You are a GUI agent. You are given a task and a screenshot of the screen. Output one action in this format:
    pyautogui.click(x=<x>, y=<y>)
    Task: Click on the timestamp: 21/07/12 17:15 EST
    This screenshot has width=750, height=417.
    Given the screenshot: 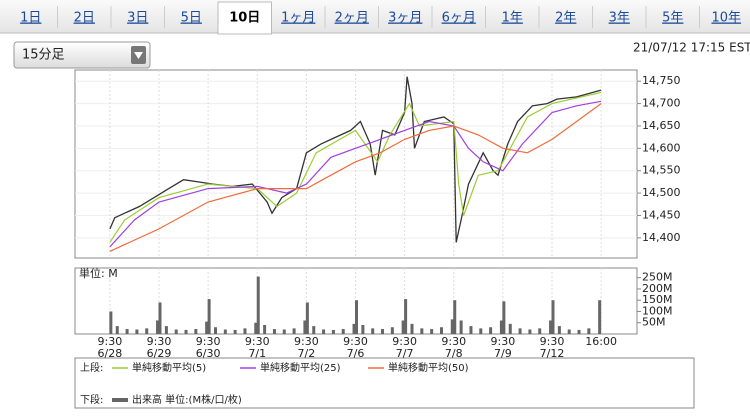 What is the action you would take?
    pyautogui.click(x=691, y=48)
    